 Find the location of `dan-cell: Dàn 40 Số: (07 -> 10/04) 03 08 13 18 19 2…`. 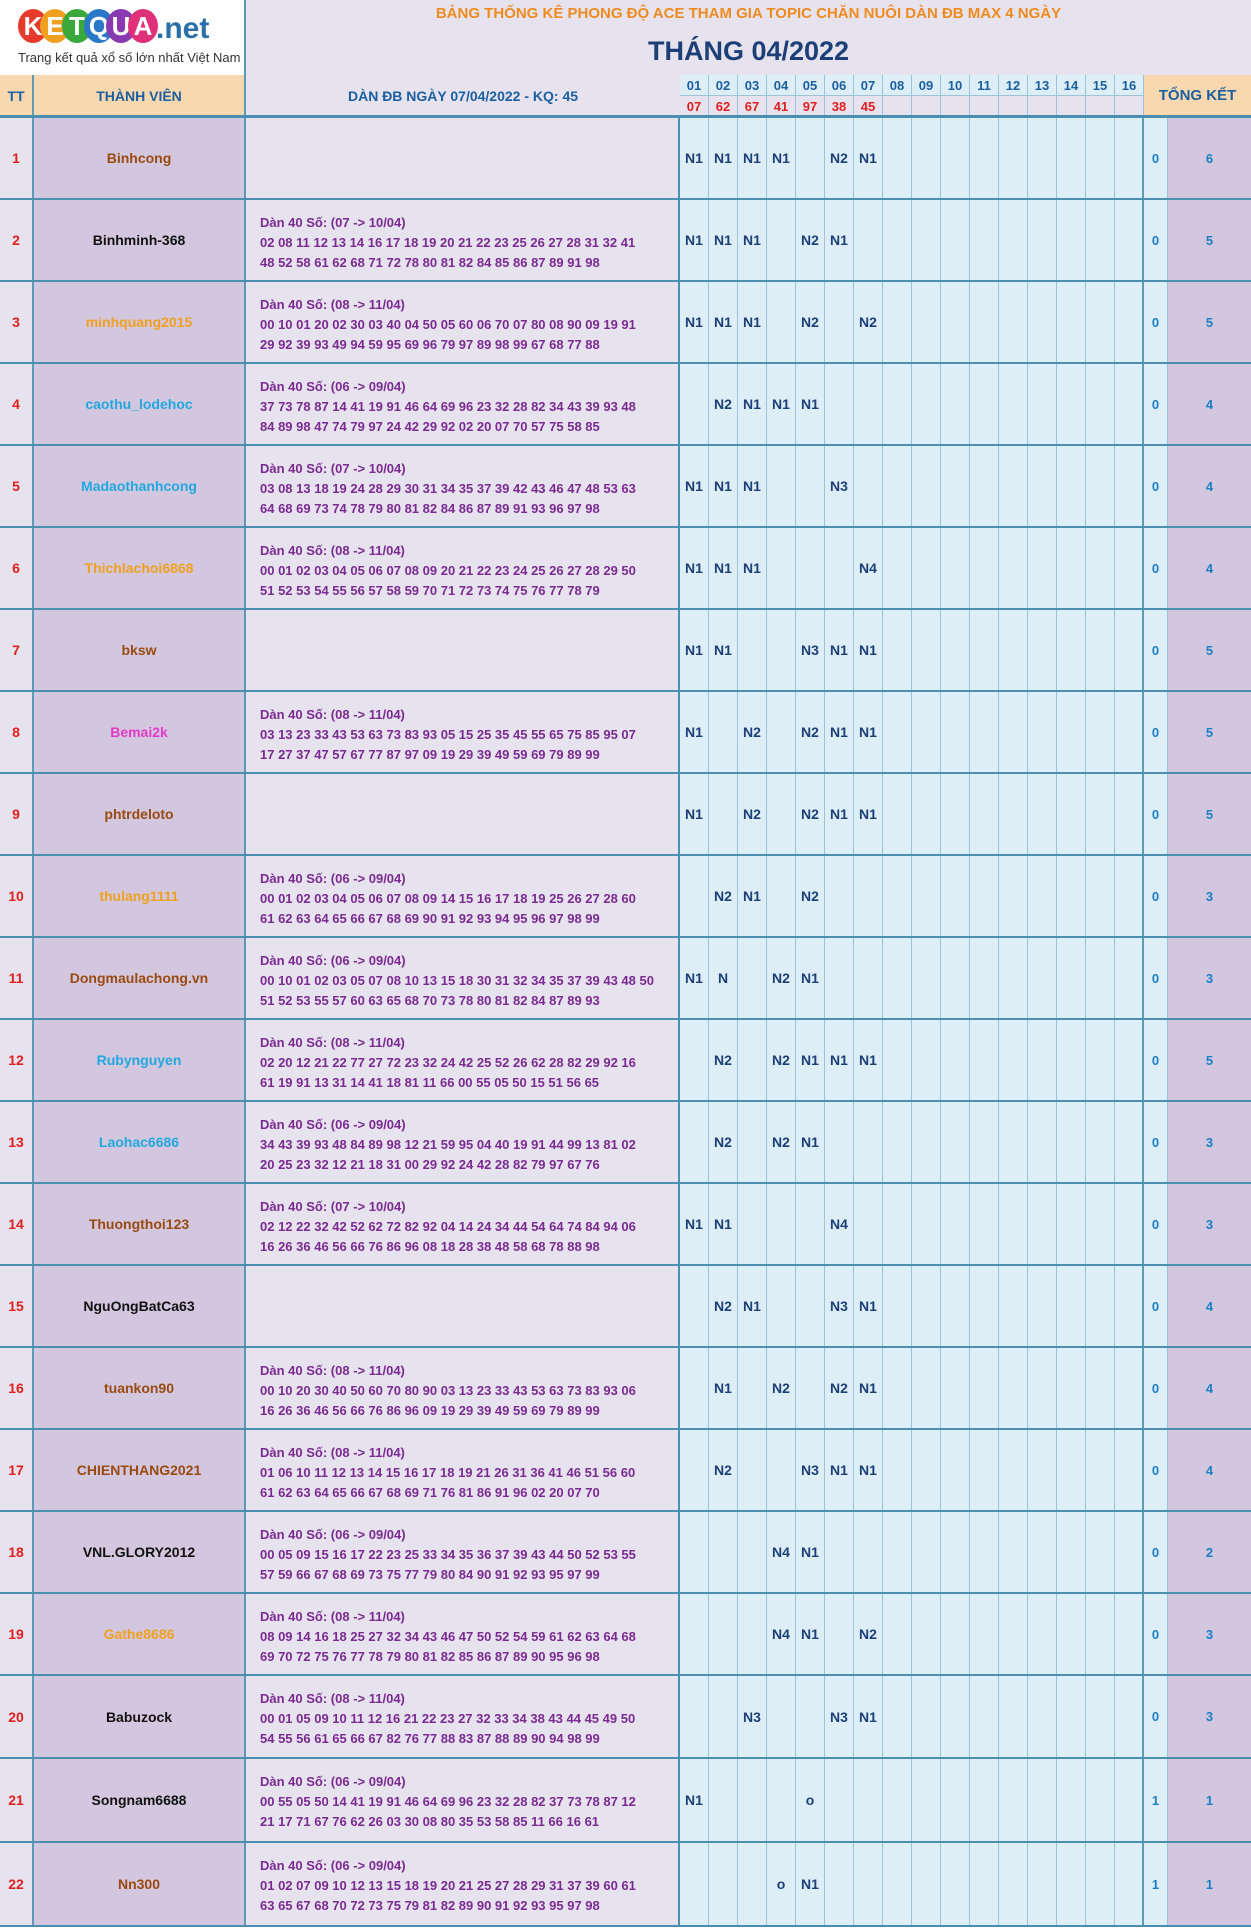

dan-cell: Dàn 40 Số: (07 -> 10/04) 03 08 13 18 19 2… is located at coordinates (463, 486).